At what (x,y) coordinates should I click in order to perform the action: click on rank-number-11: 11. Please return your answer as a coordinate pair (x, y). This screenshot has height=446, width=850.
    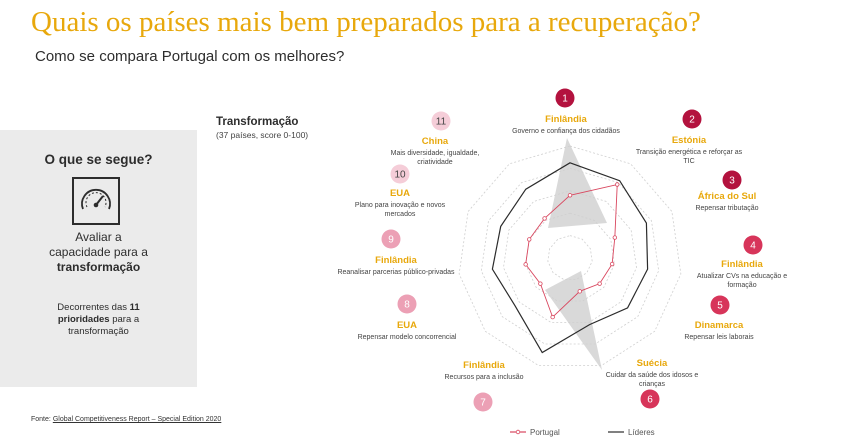
    Looking at the image, I should click on (441, 122).